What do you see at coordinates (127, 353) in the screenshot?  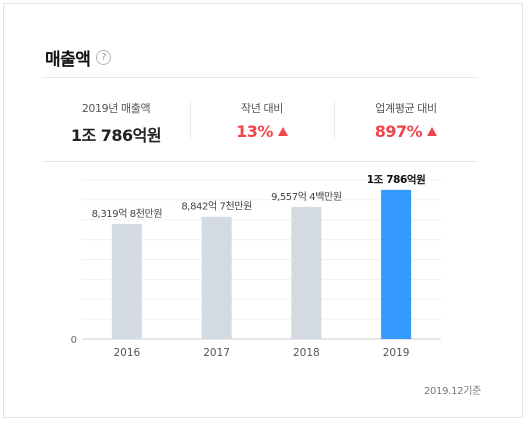 I see `x-tick-label: 2016` at bounding box center [127, 353].